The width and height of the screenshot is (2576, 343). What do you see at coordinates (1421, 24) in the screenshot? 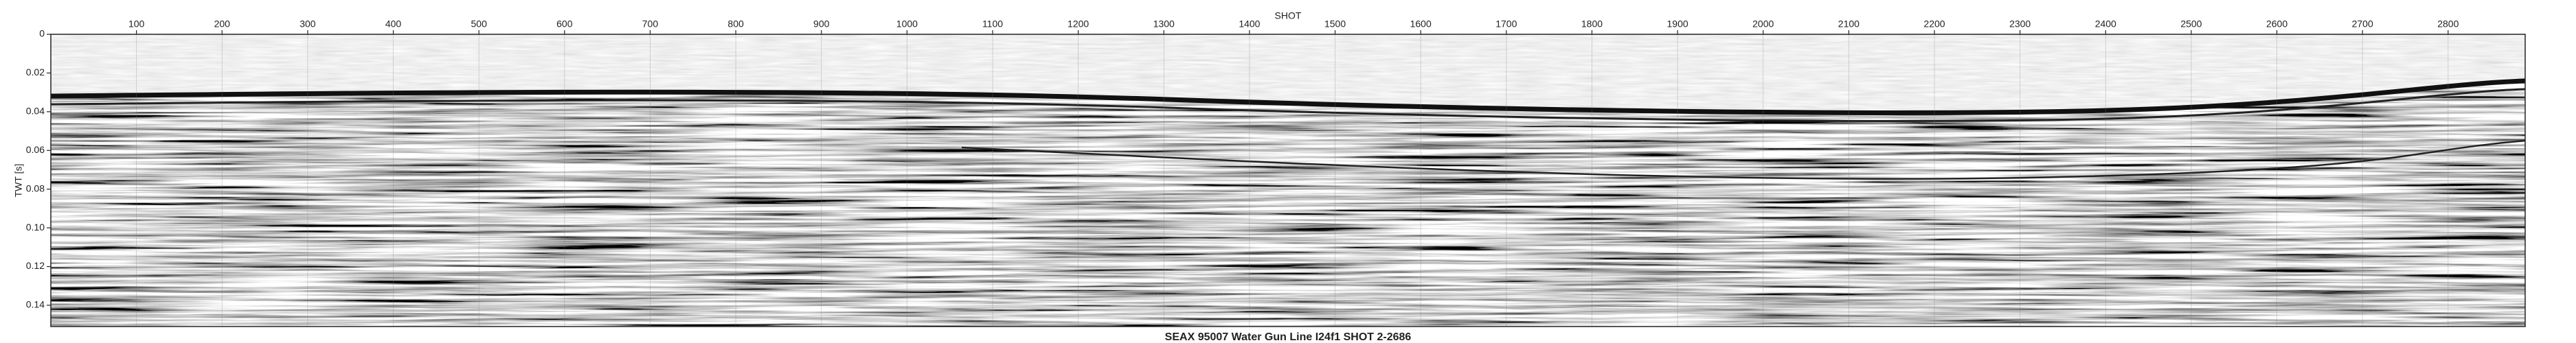
I see `x-tick-label: 1600` at bounding box center [1421, 24].